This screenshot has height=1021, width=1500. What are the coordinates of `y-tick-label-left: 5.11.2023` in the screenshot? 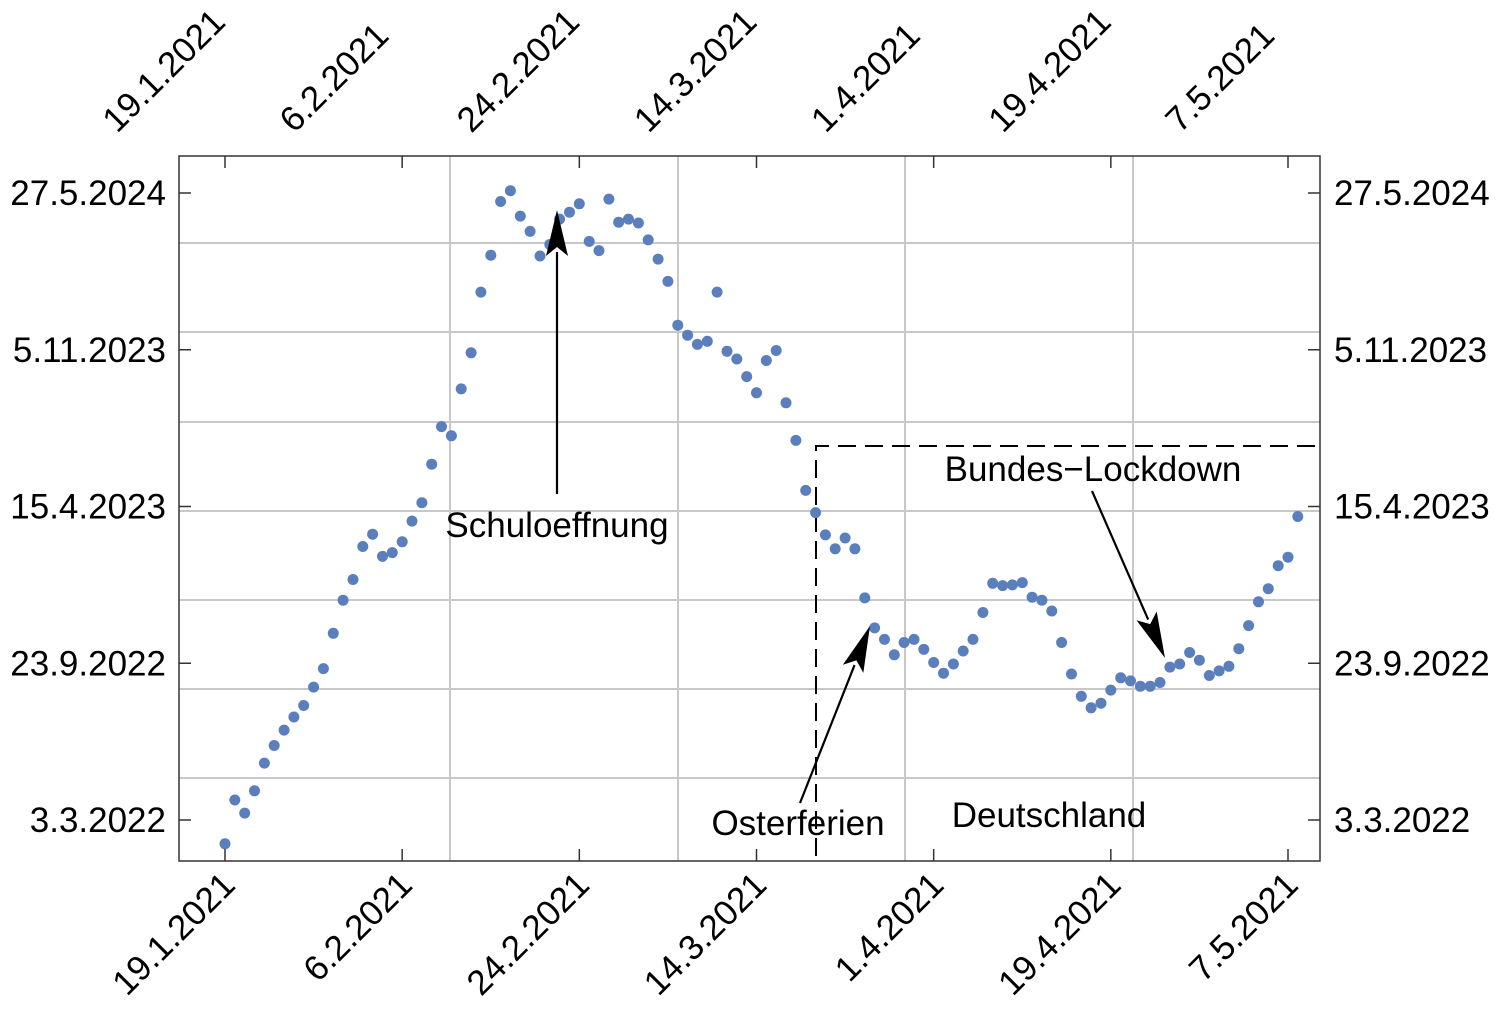 It's located at (89, 350).